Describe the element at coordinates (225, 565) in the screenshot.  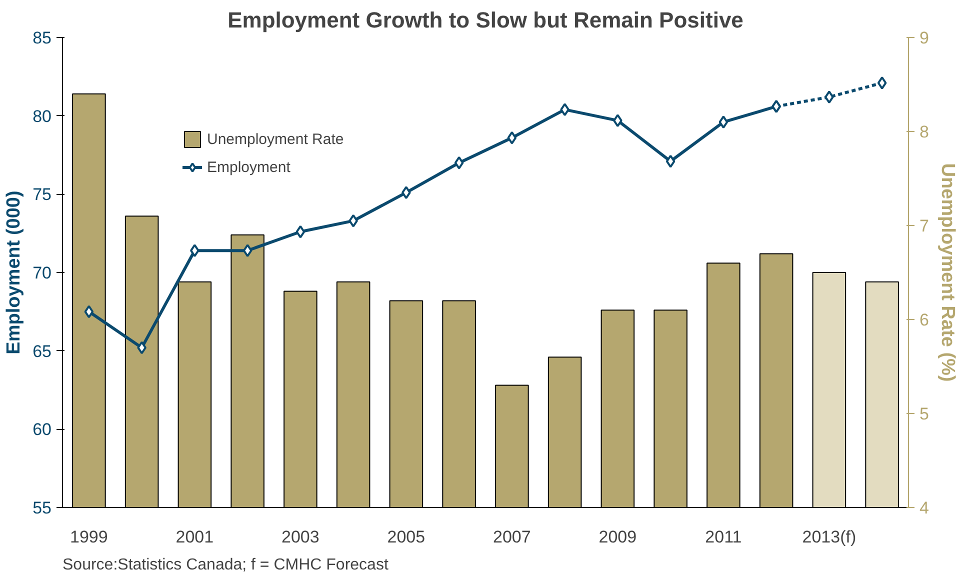
I see `source-note: Source:Statistics Canada; f = CMHC Forecast` at that location.